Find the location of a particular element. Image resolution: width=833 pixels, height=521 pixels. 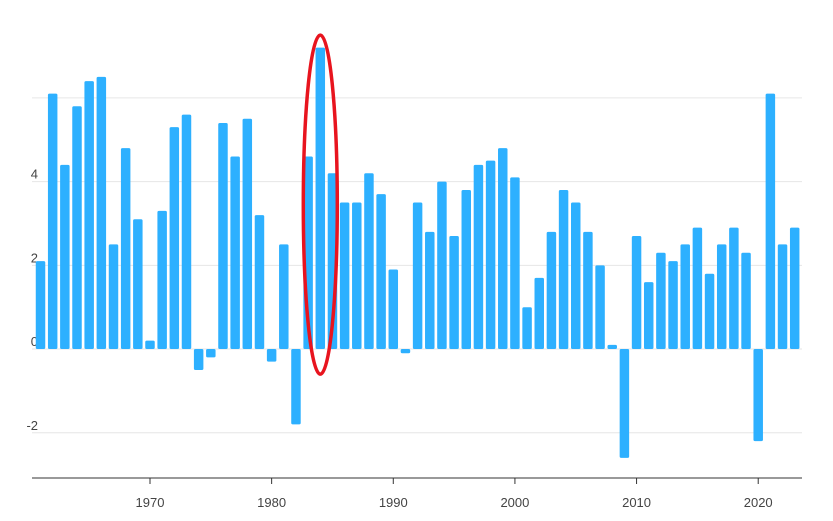

bar-1978 is located at coordinates (247, 234).